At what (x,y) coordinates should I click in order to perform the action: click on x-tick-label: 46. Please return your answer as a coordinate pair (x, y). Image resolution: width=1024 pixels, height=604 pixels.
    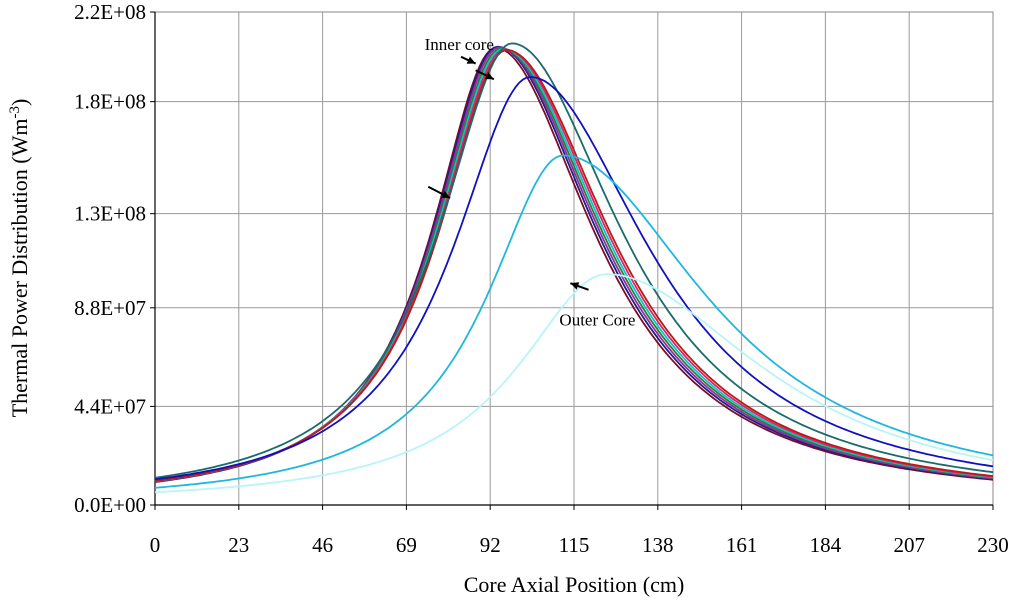
    Looking at the image, I should click on (322, 545).